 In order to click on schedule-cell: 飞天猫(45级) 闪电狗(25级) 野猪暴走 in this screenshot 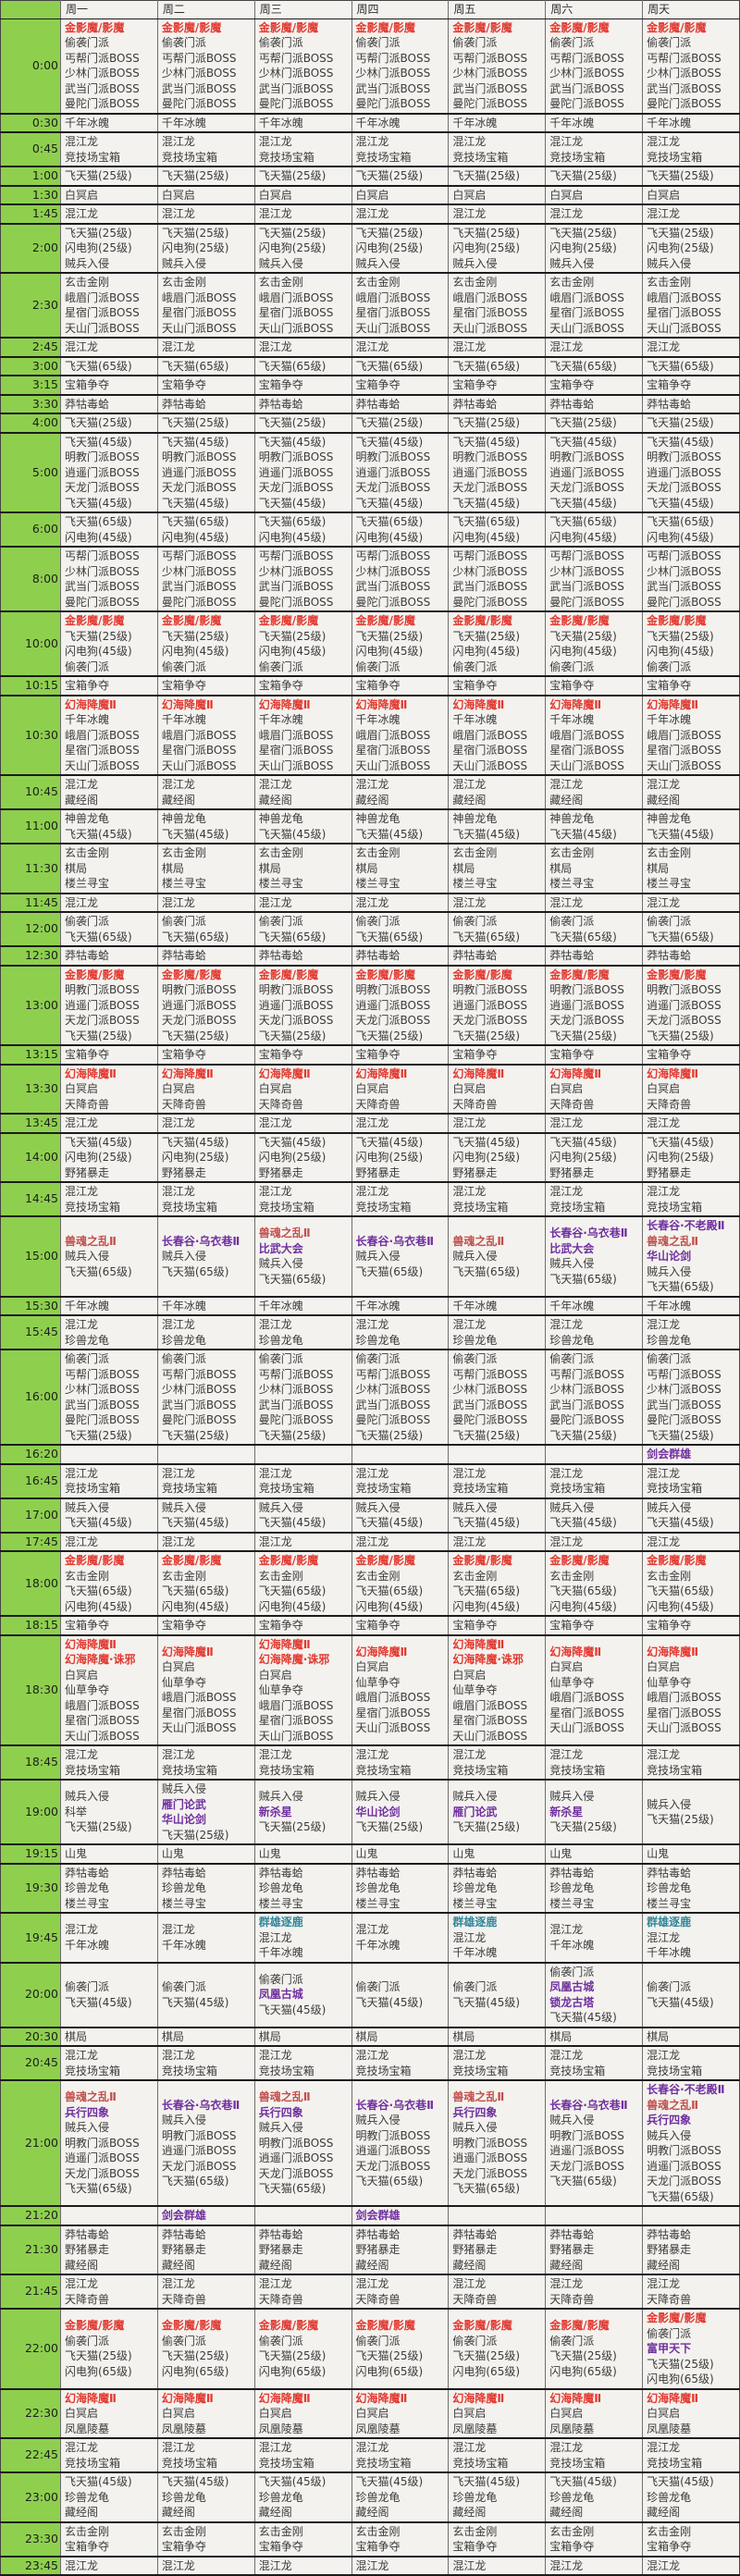, I will do `click(109, 1157)`.